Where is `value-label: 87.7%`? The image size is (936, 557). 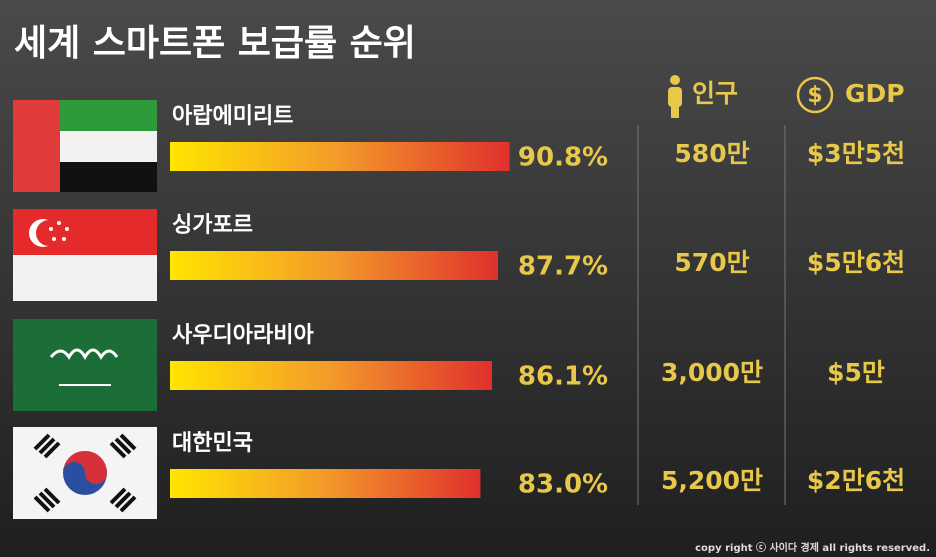
value-label: 87.7% is located at coordinates (563, 267).